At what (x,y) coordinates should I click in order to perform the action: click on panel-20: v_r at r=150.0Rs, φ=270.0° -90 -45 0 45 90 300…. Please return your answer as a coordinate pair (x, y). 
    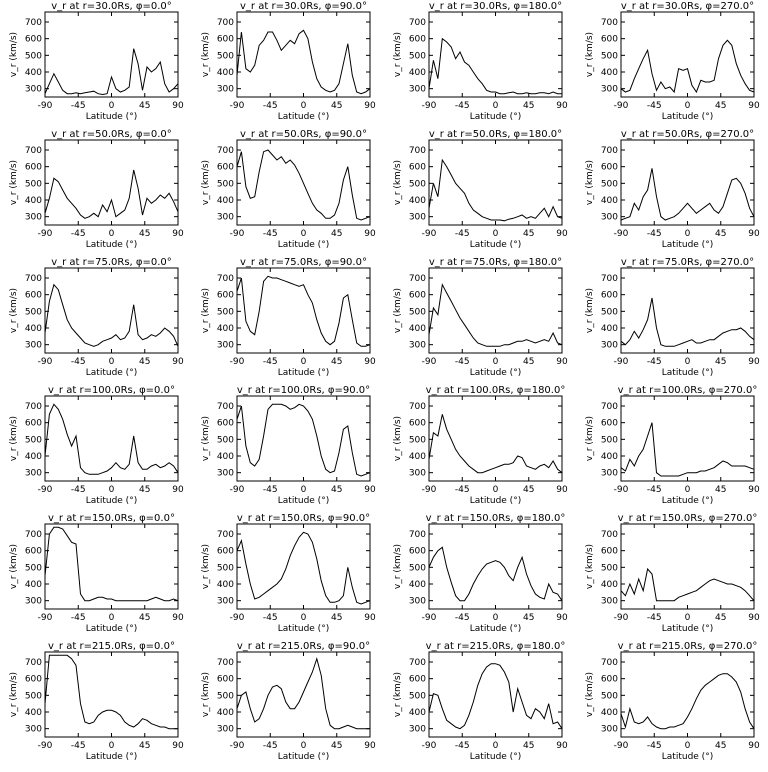
    Looking at the image, I should click on (672, 573).